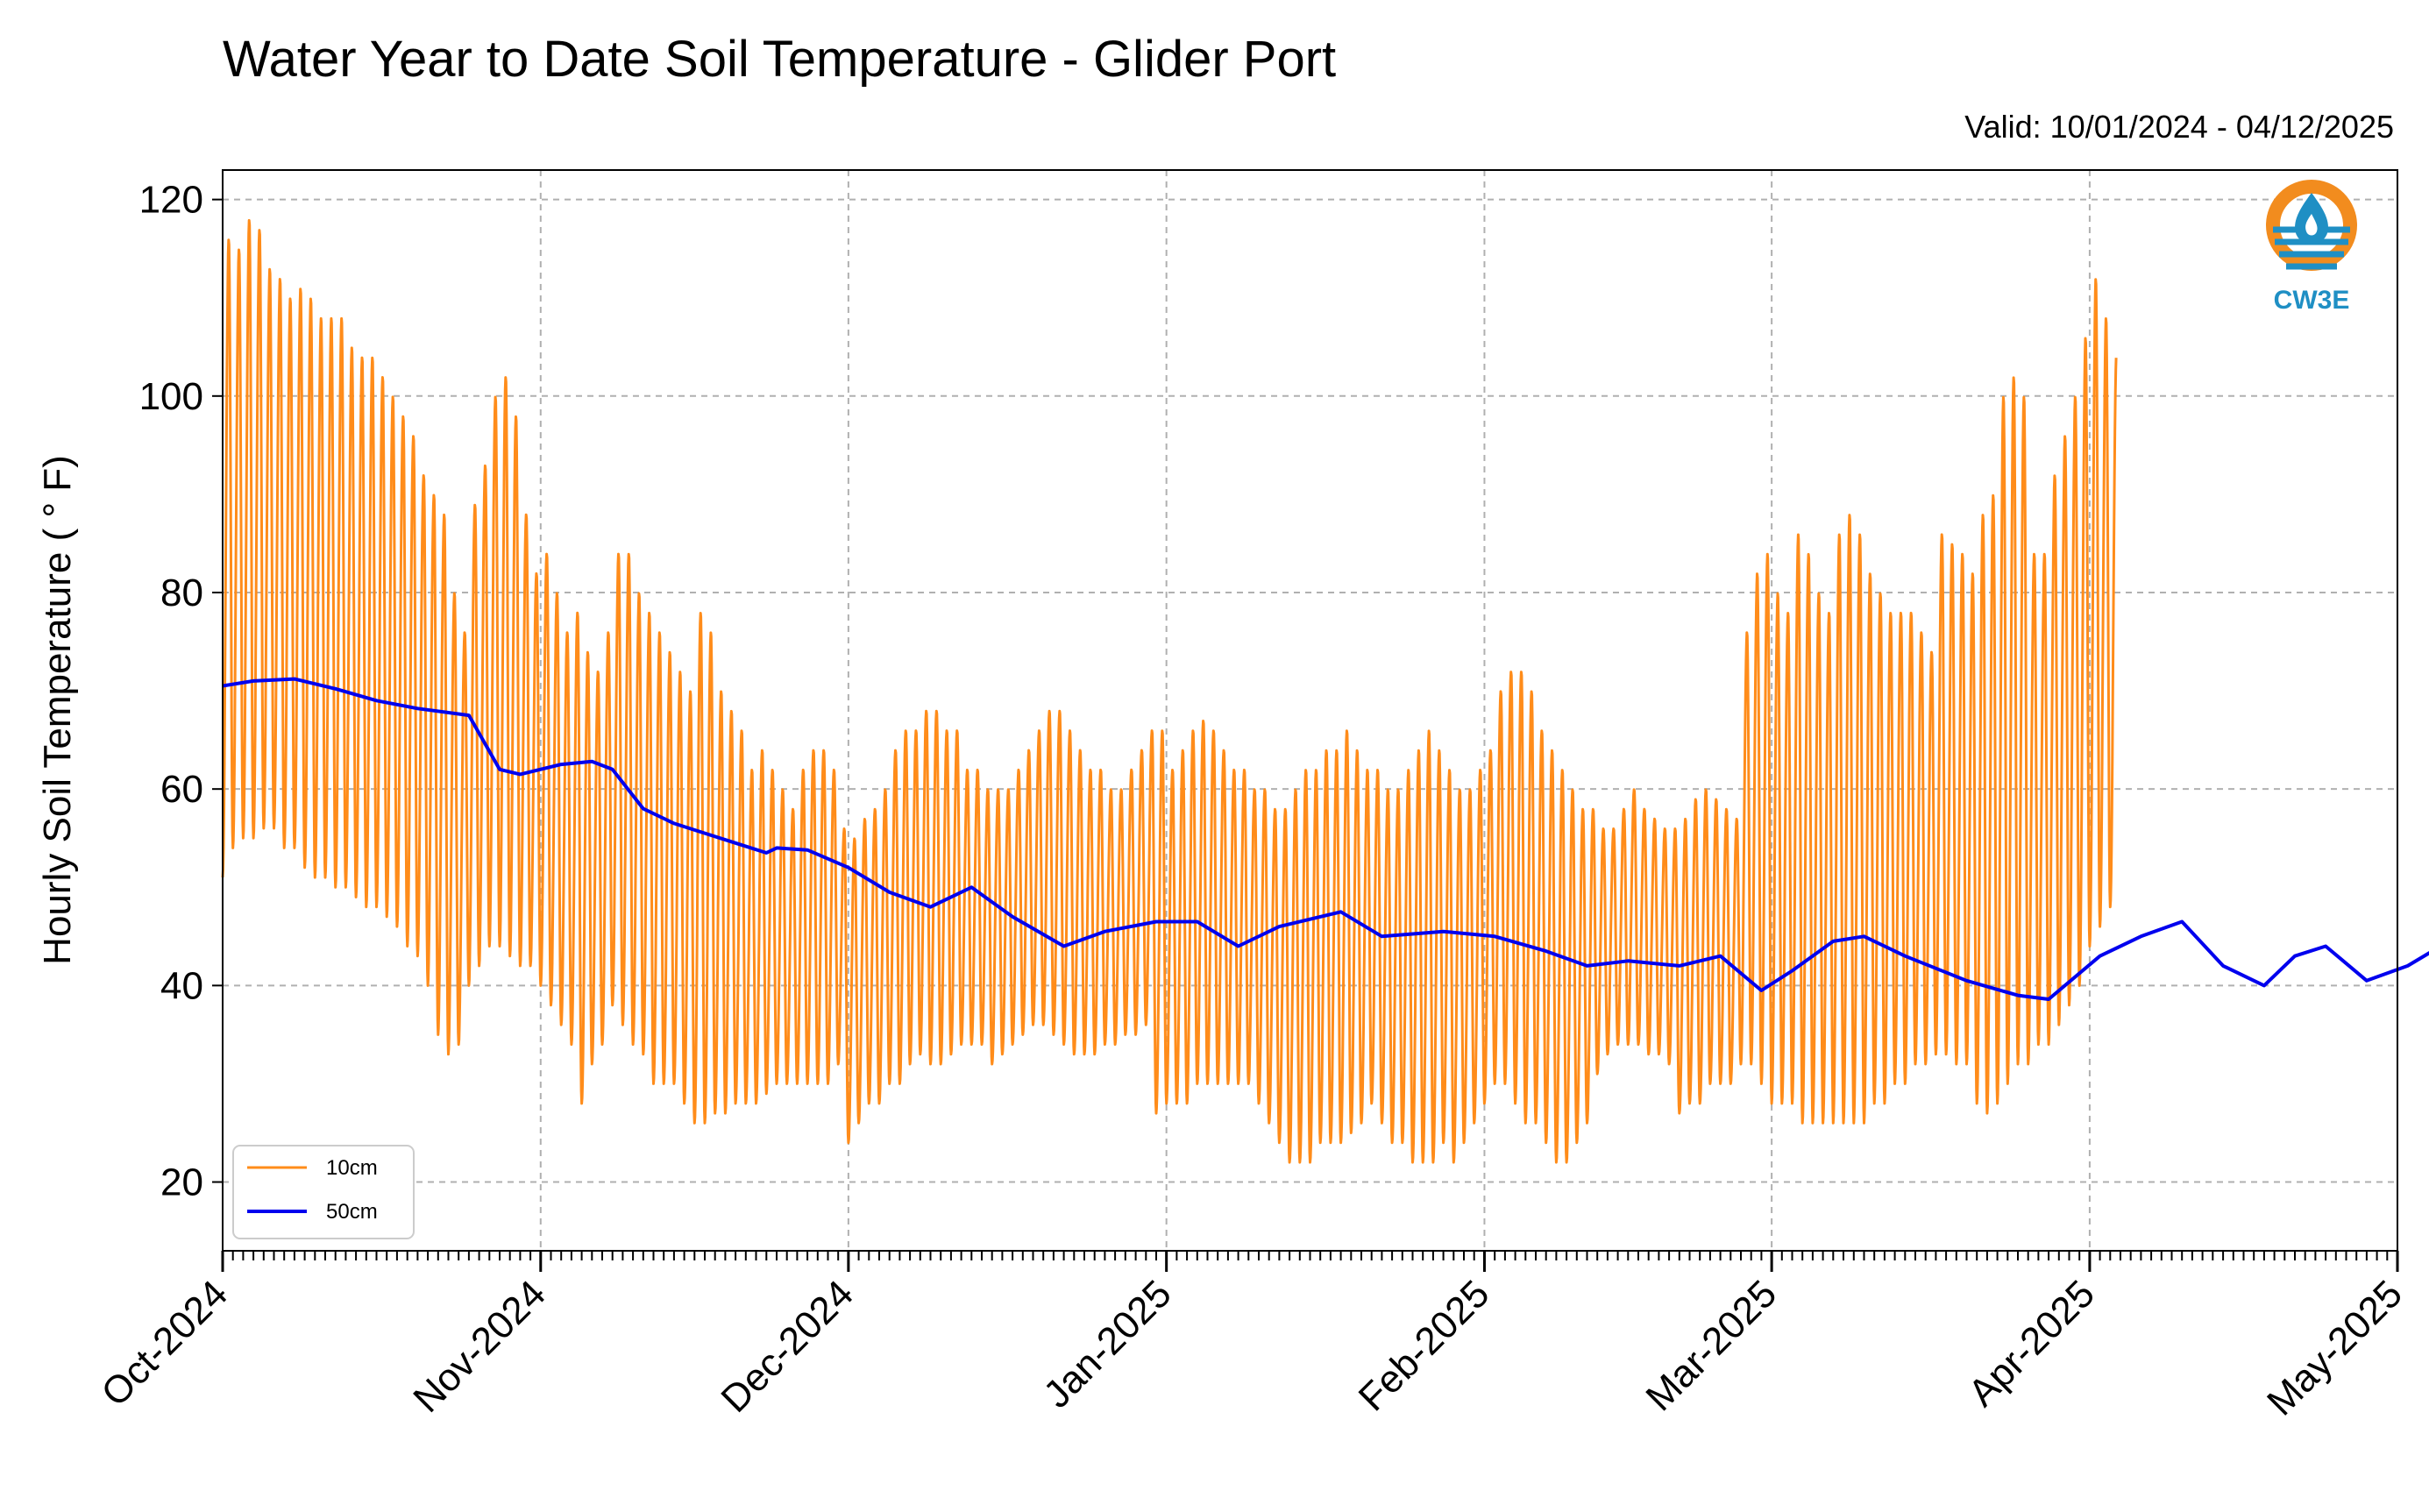 This screenshot has width=2429, height=1512. What do you see at coordinates (1711, 1345) in the screenshot?
I see `x-tick-label: Mar-2025` at bounding box center [1711, 1345].